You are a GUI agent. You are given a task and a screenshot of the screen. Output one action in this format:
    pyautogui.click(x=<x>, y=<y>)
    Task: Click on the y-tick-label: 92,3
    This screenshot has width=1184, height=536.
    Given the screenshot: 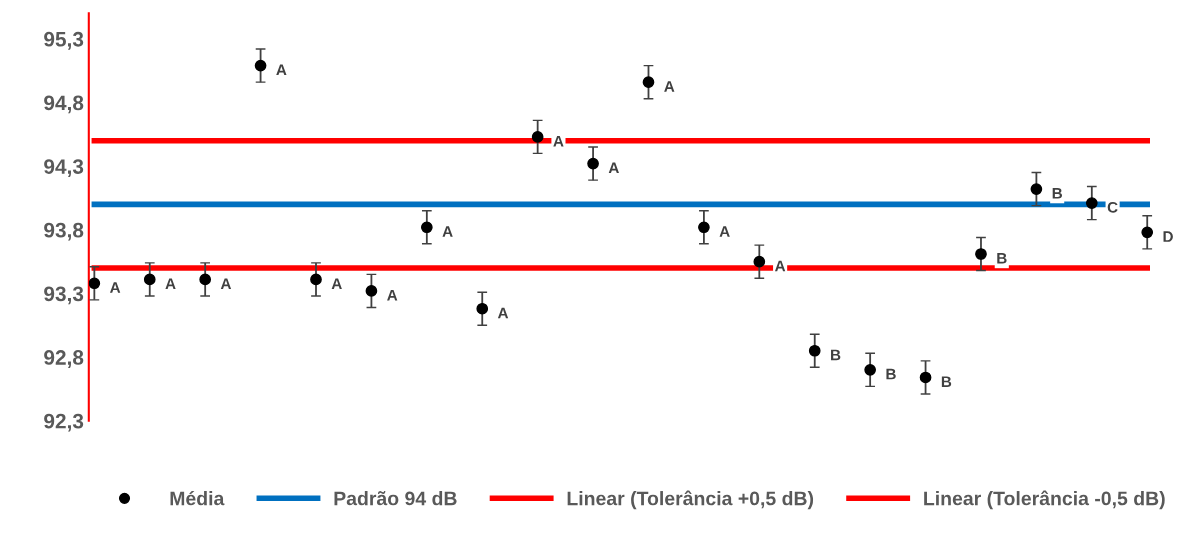 What is the action you would take?
    pyautogui.click(x=64, y=422)
    